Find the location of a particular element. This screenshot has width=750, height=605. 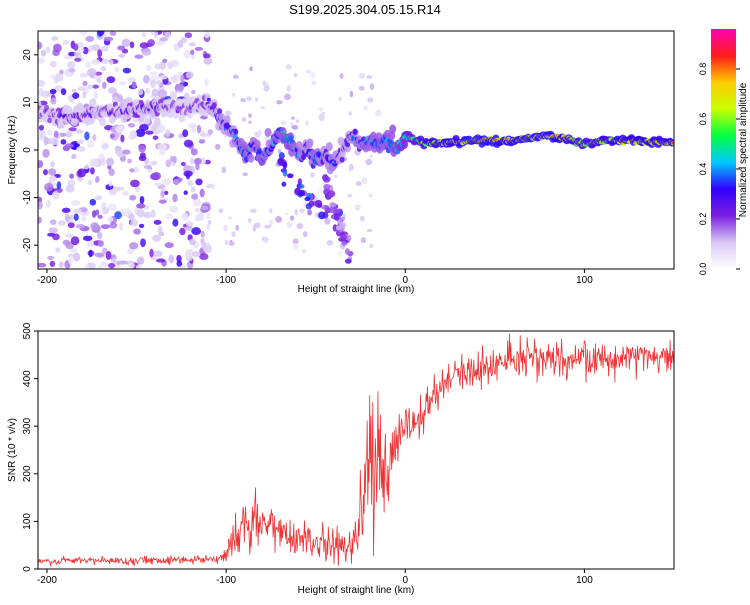

colorbar-tick-label-1: 0.2 is located at coordinates (703, 219).